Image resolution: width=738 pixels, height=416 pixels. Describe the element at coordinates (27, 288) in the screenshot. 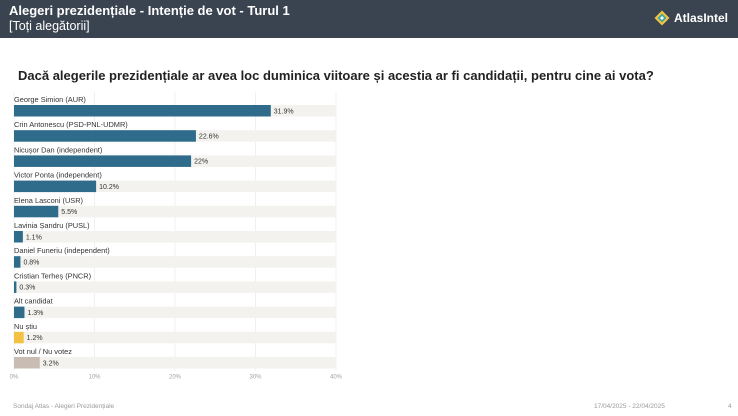

I see `data-label: 0.3%` at that location.